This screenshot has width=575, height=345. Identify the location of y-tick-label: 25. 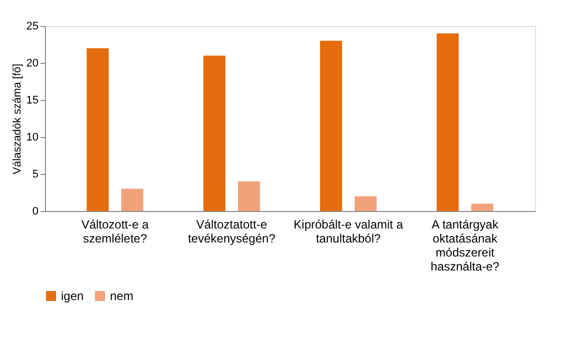
(32, 26).